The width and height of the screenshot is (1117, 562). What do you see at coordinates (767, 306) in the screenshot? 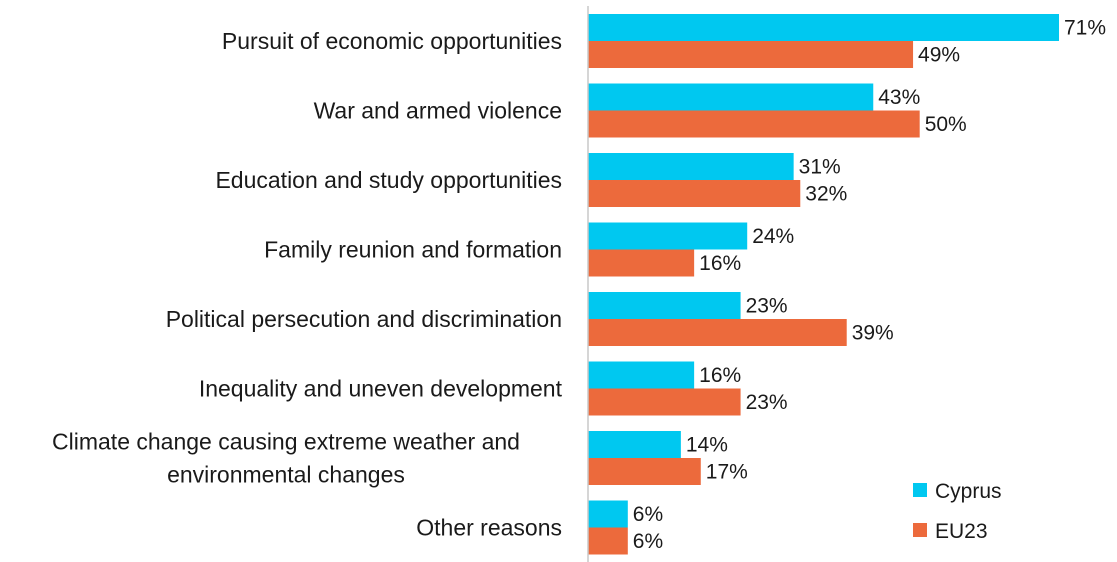
I see `value-label-cyprus-4: 23%` at bounding box center [767, 306].